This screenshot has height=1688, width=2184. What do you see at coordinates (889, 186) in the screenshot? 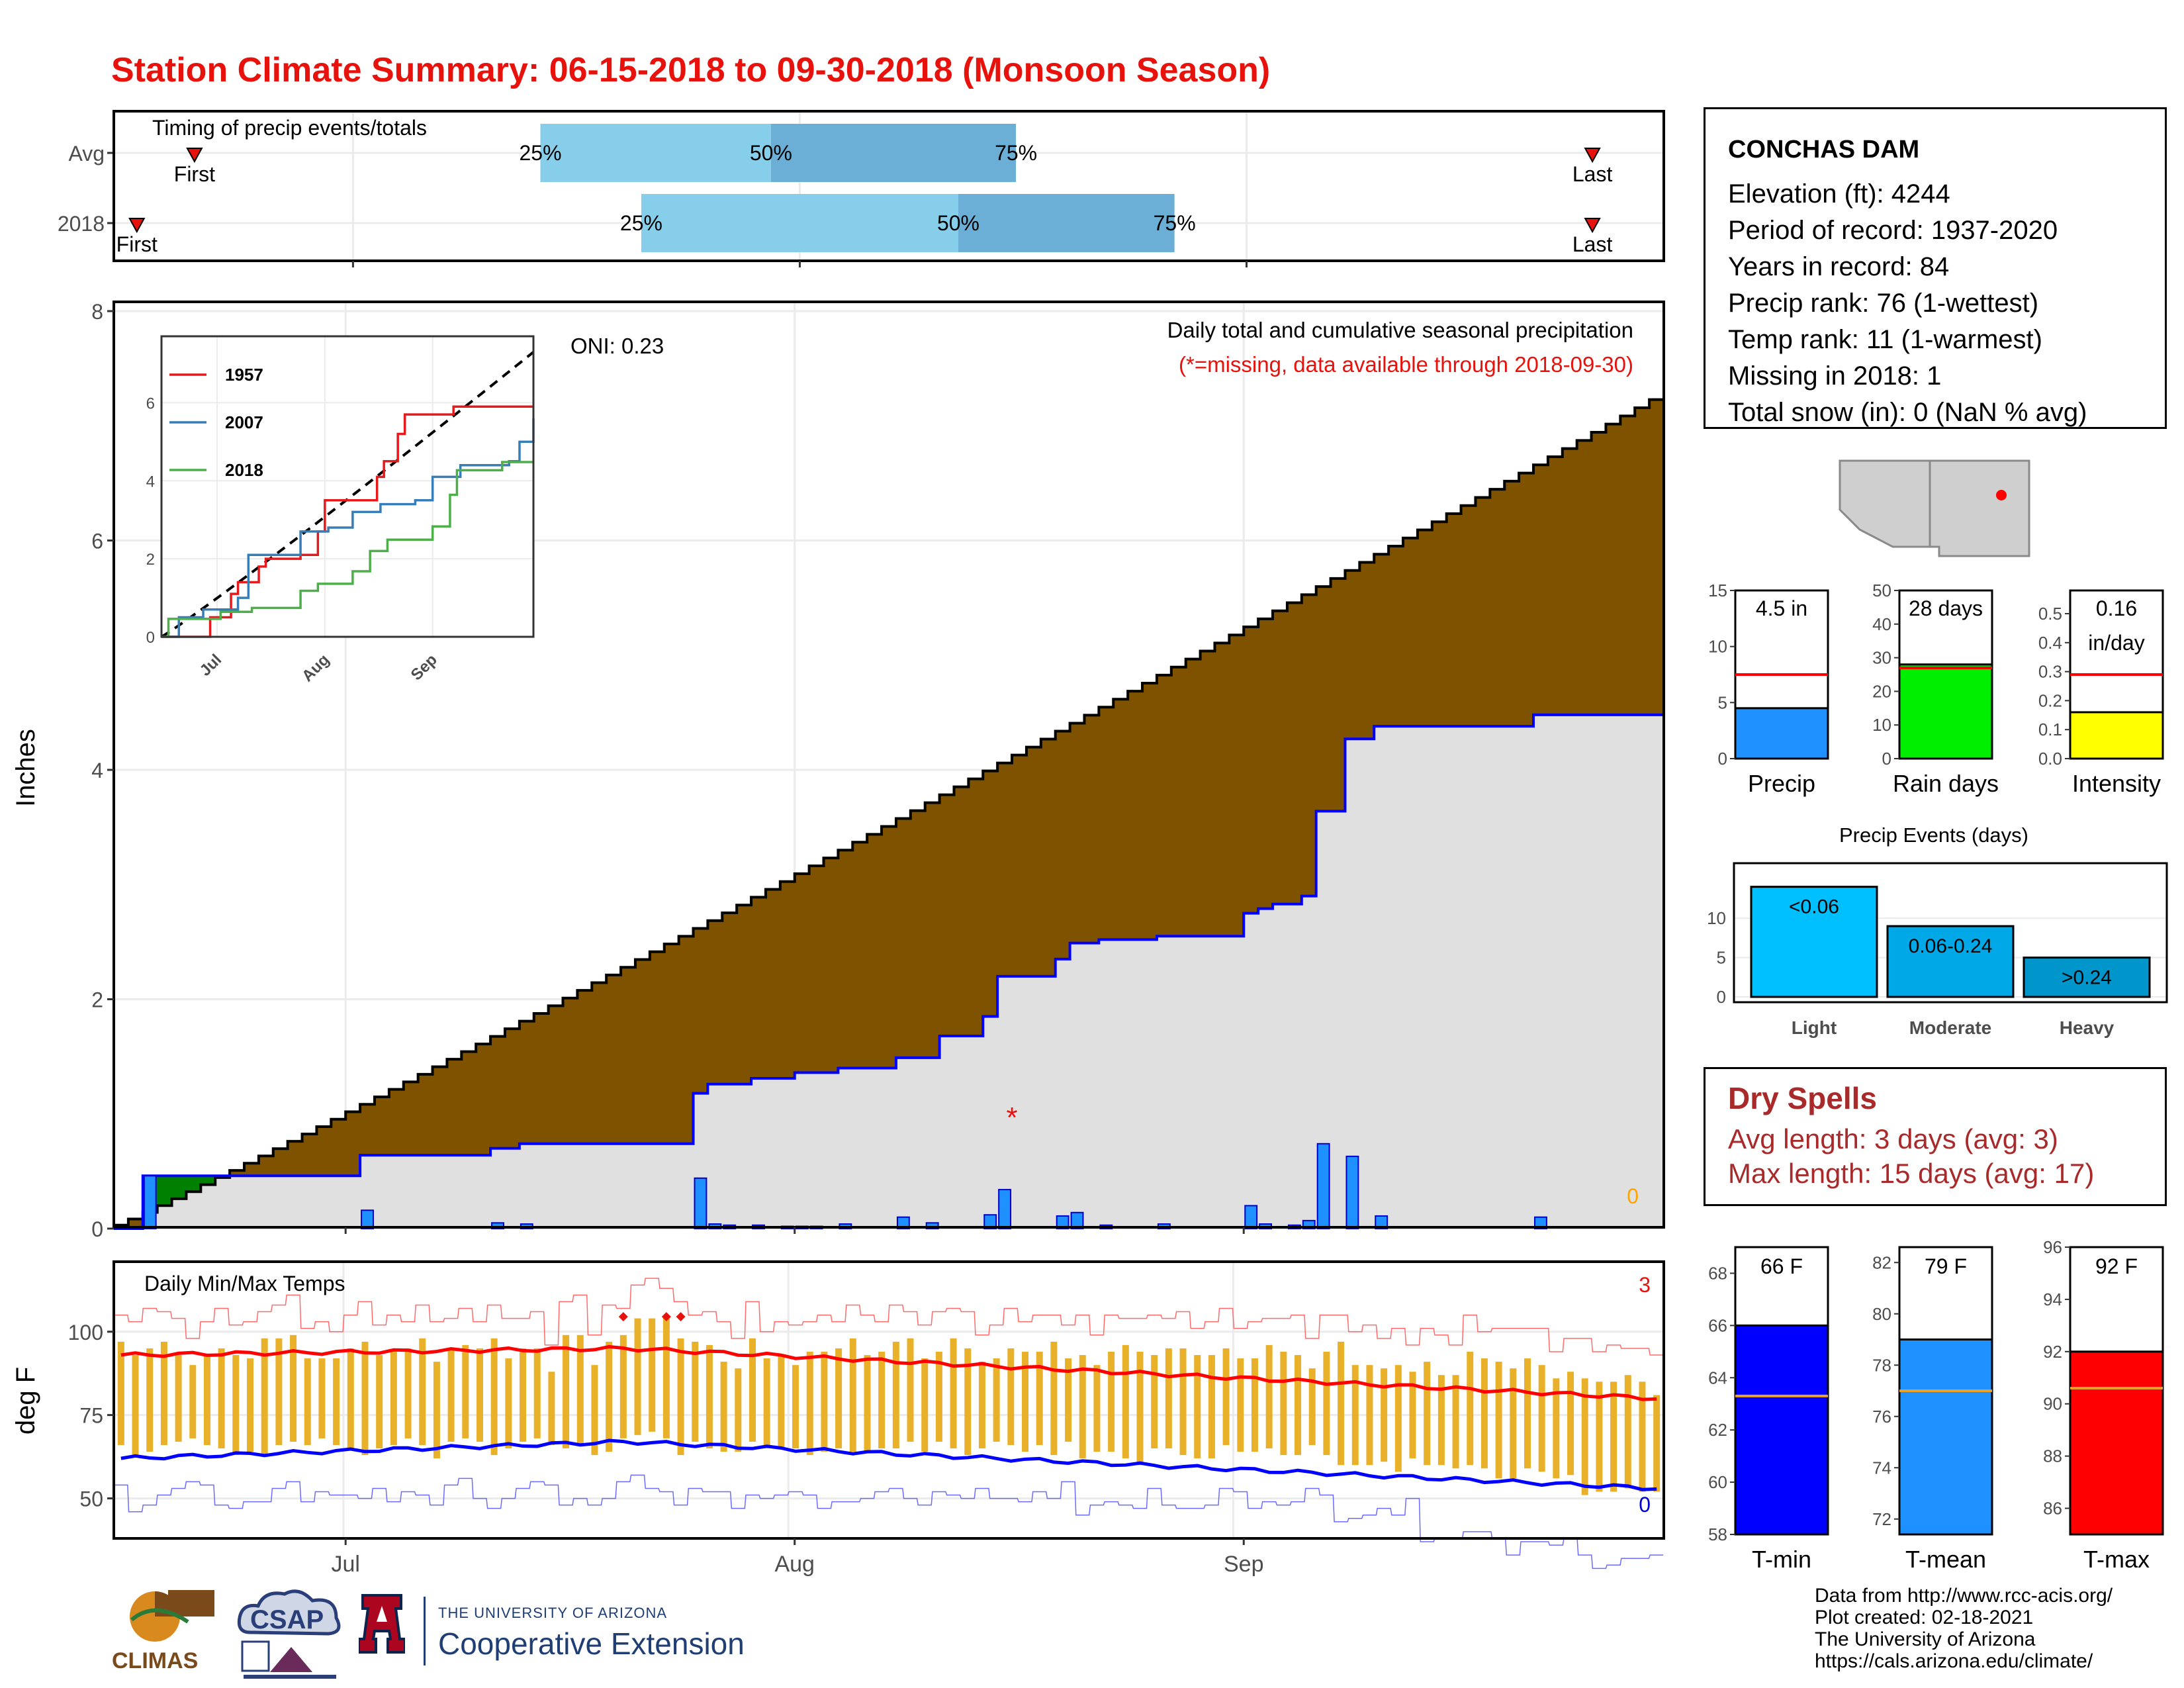
I see `timing-panel-border` at bounding box center [889, 186].